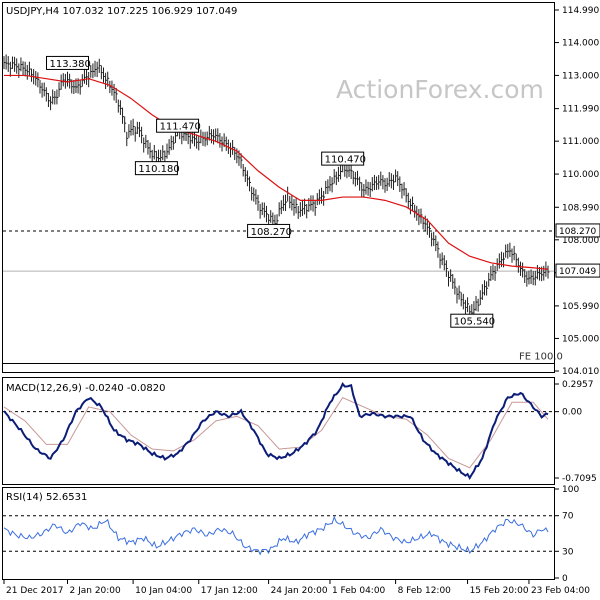 The width and height of the screenshot is (600, 600). I want to click on rsi-series, so click(278, 535).